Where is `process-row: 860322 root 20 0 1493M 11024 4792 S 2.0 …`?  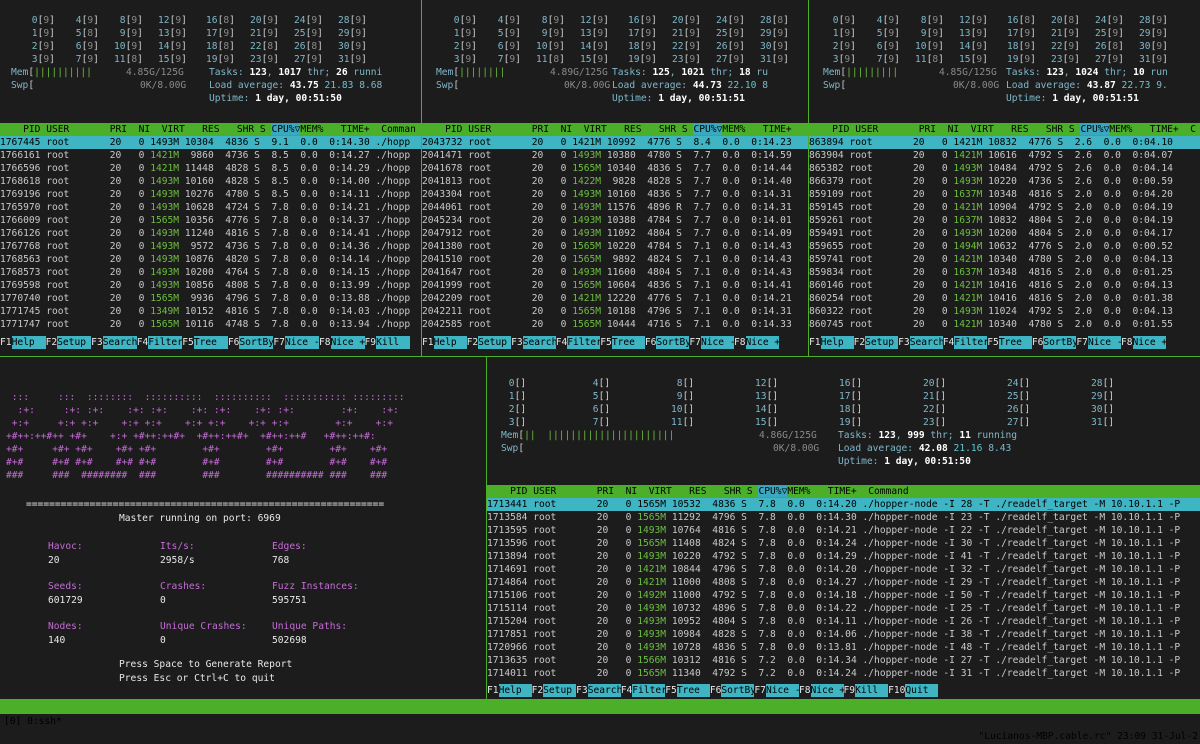 process-row: 860322 root 20 0 1493M 11024 4792 S 2.0 … is located at coordinates (1004, 311).